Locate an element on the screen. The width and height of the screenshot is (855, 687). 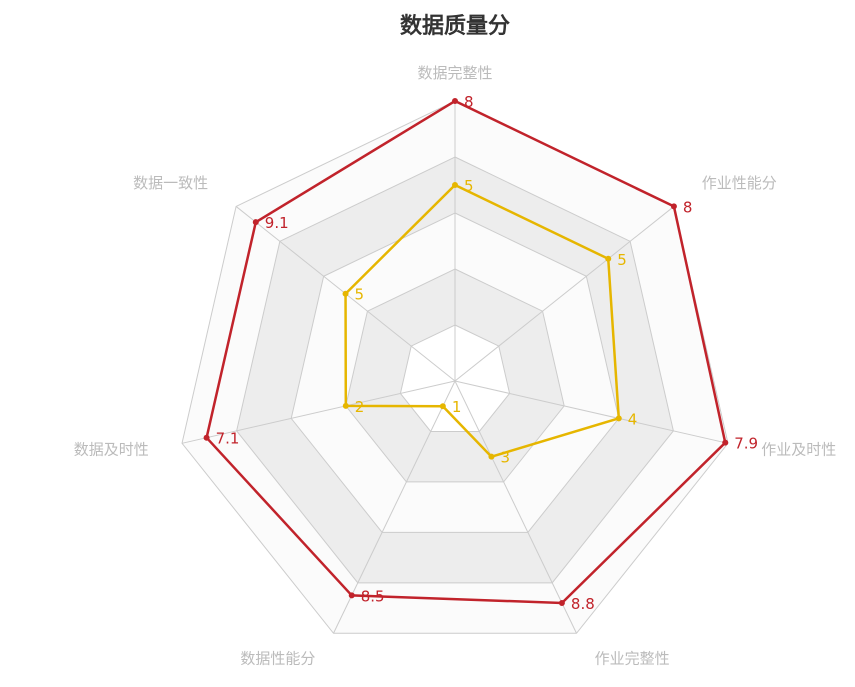
indicator-label: 数据性能分 is located at coordinates (277, 658).